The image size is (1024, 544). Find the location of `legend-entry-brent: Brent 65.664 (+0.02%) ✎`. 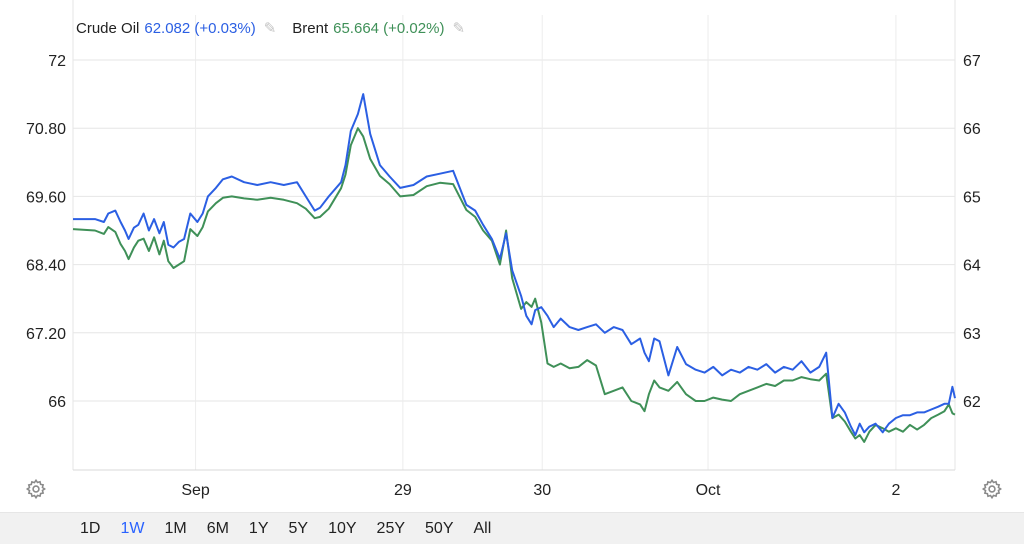

legend-entry-brent: Brent 65.664 (+0.02%) ✎ is located at coordinates (379, 28).